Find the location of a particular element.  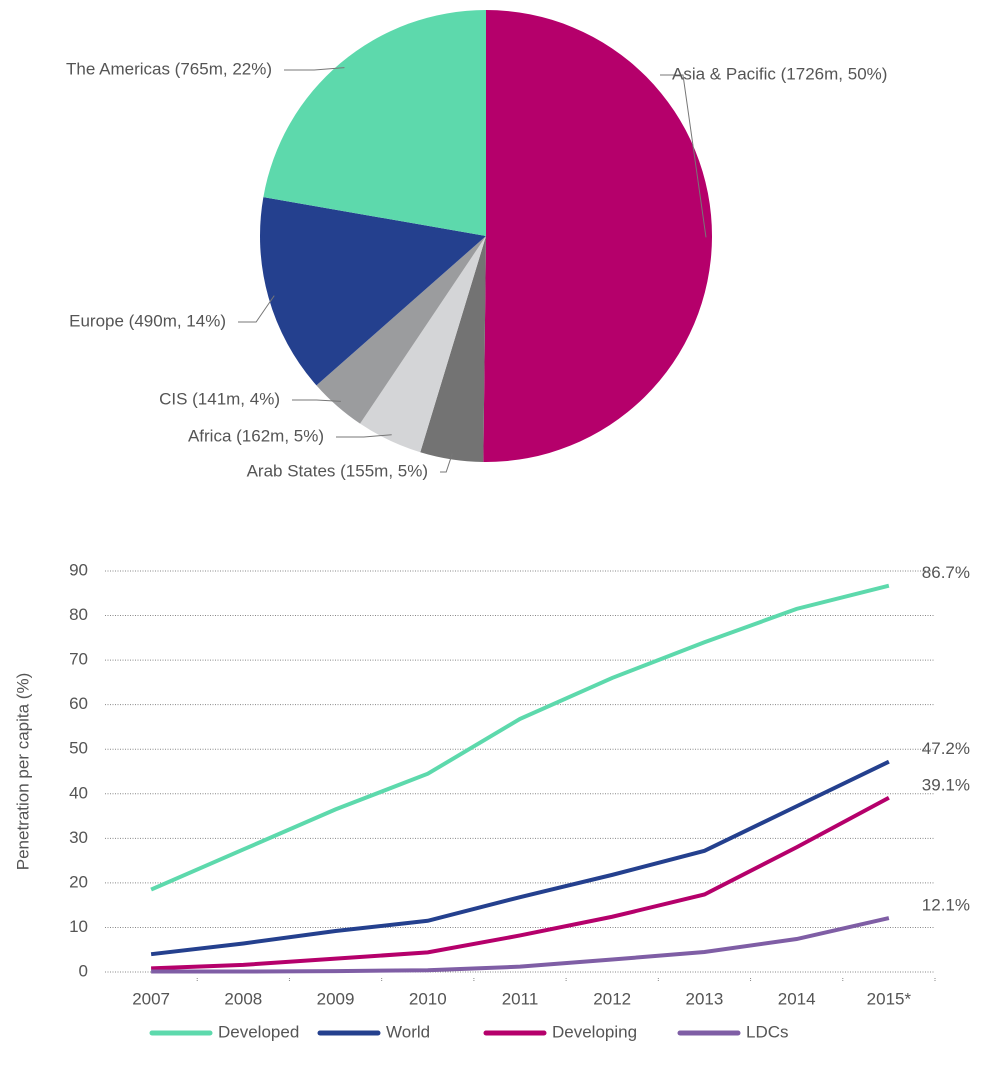

y-tick-label: 0 is located at coordinates (83, 970).